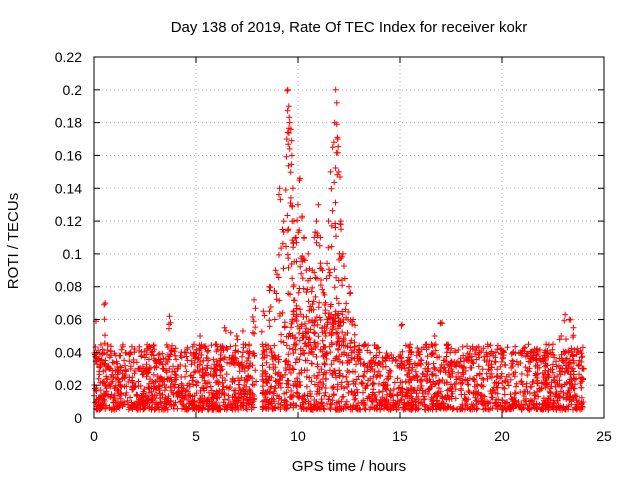  Describe the element at coordinates (604, 436) in the screenshot. I see `x-tick-label: 25` at that location.